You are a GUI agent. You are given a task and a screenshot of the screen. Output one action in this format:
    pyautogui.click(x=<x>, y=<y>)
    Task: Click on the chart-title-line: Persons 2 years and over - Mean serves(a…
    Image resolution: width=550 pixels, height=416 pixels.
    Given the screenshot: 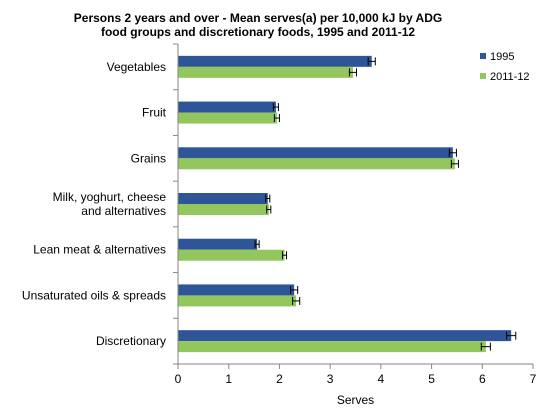 What is the action you would take?
    pyautogui.click(x=258, y=18)
    